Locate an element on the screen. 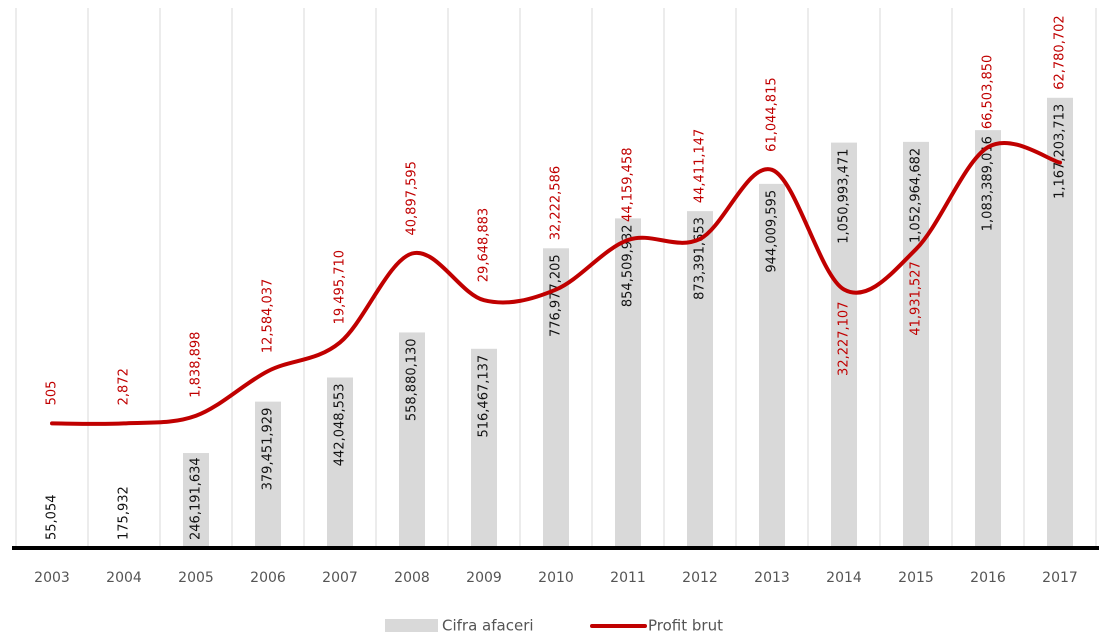  bar-value-label: 55,054 is located at coordinates (52, 518).